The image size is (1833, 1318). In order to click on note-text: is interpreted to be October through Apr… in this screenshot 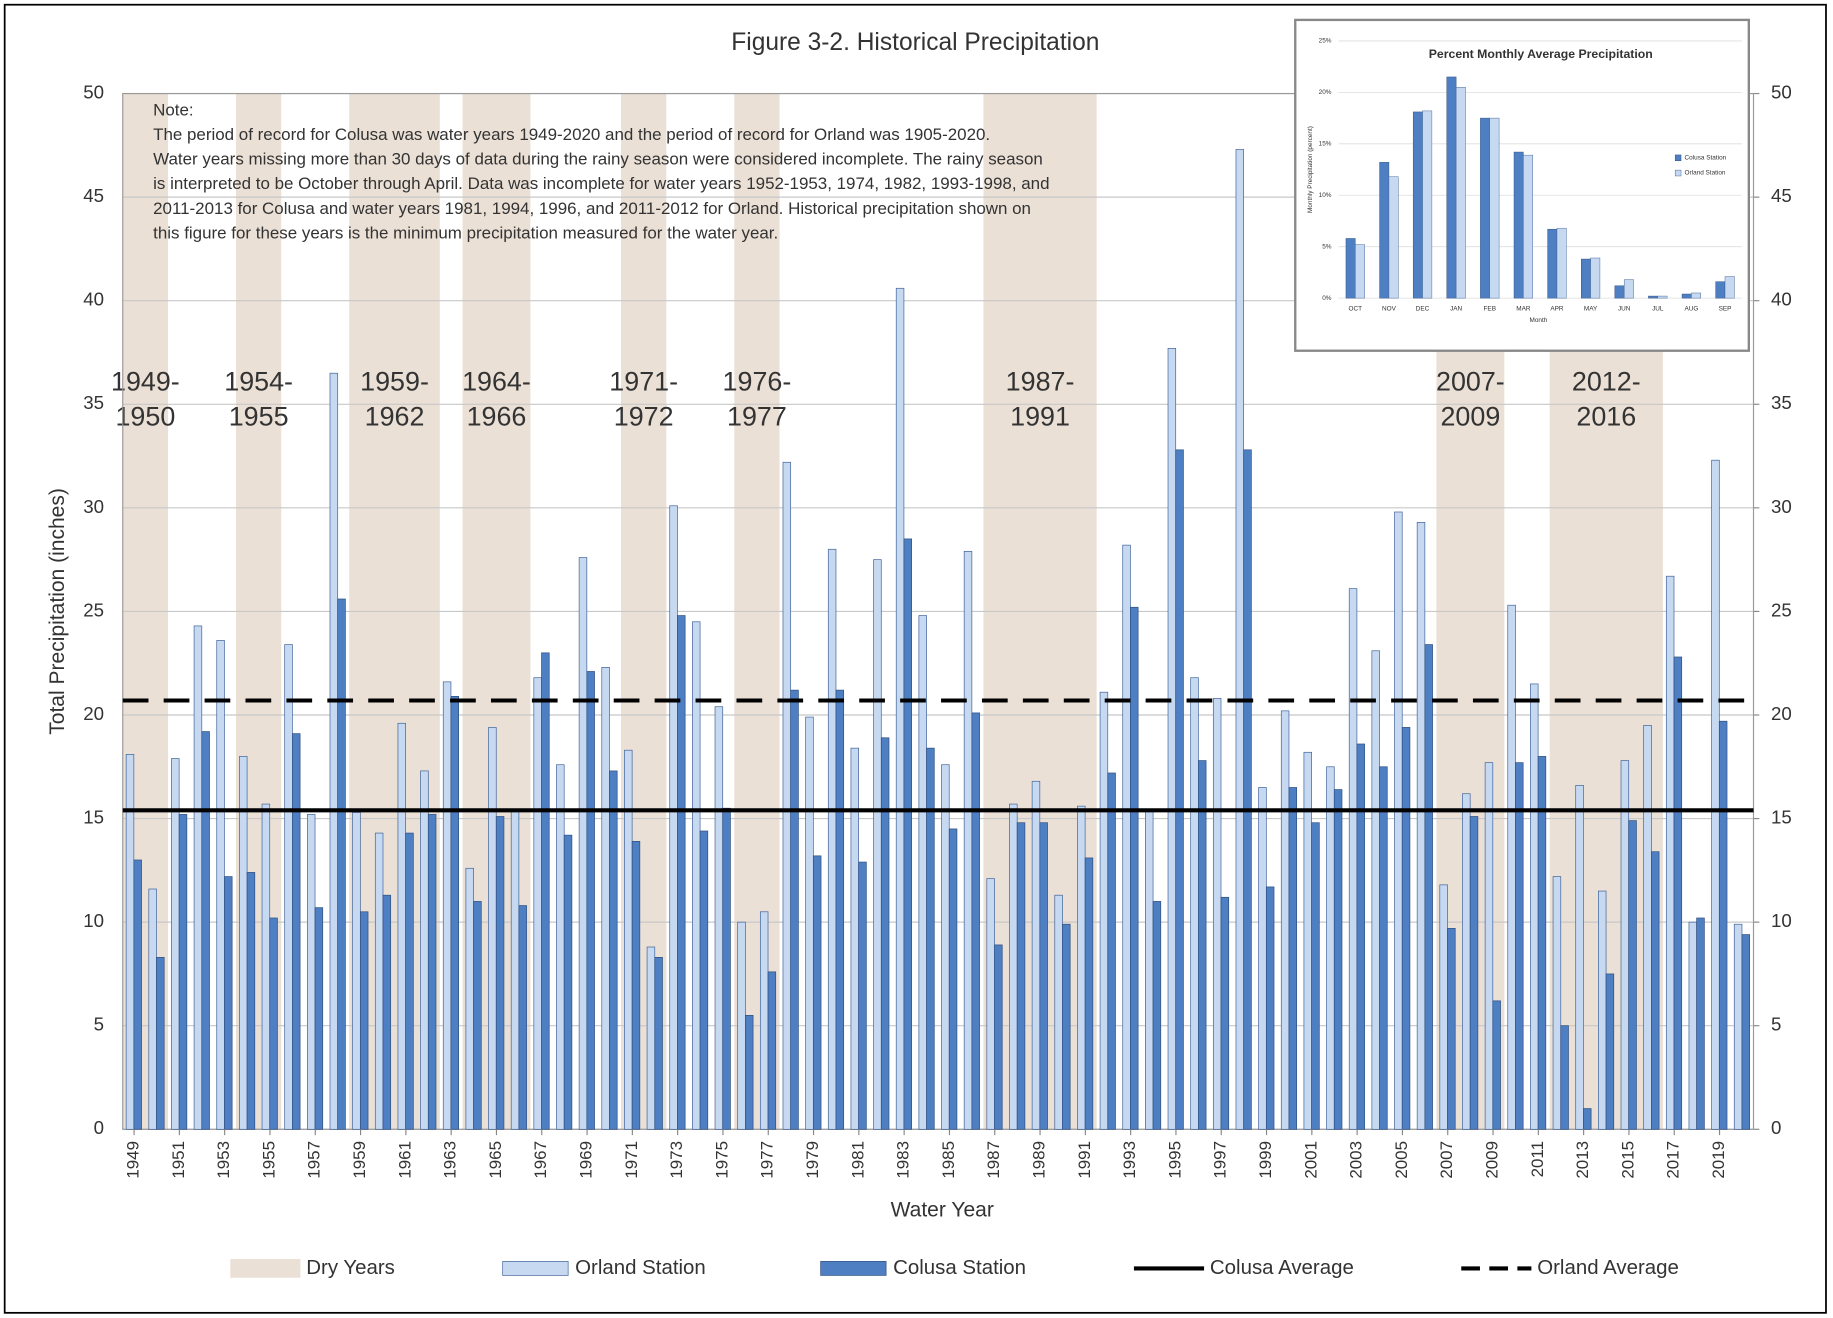, I will do `click(601, 183)`.